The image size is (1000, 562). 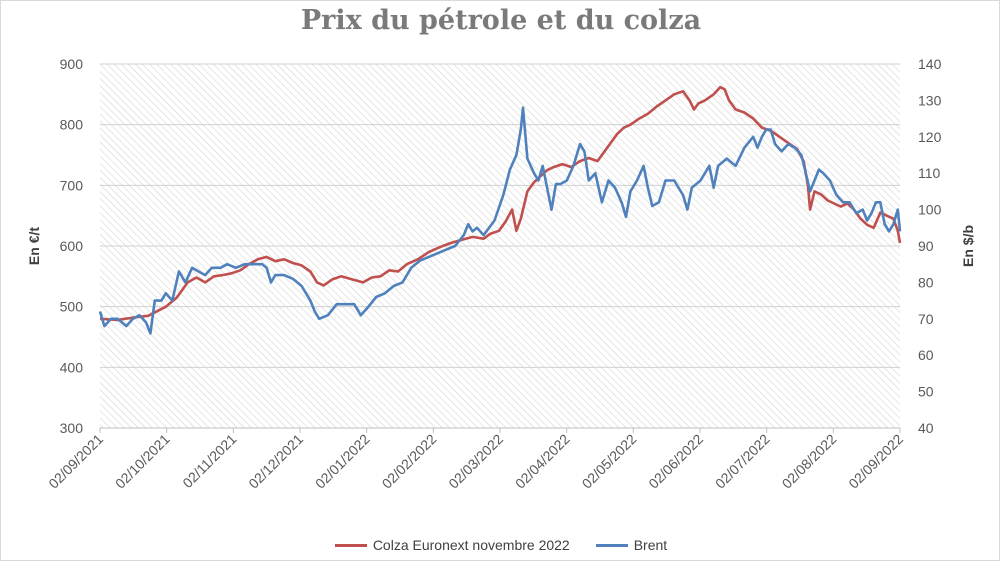 I want to click on legend-label-brent: Brent, so click(x=650, y=545).